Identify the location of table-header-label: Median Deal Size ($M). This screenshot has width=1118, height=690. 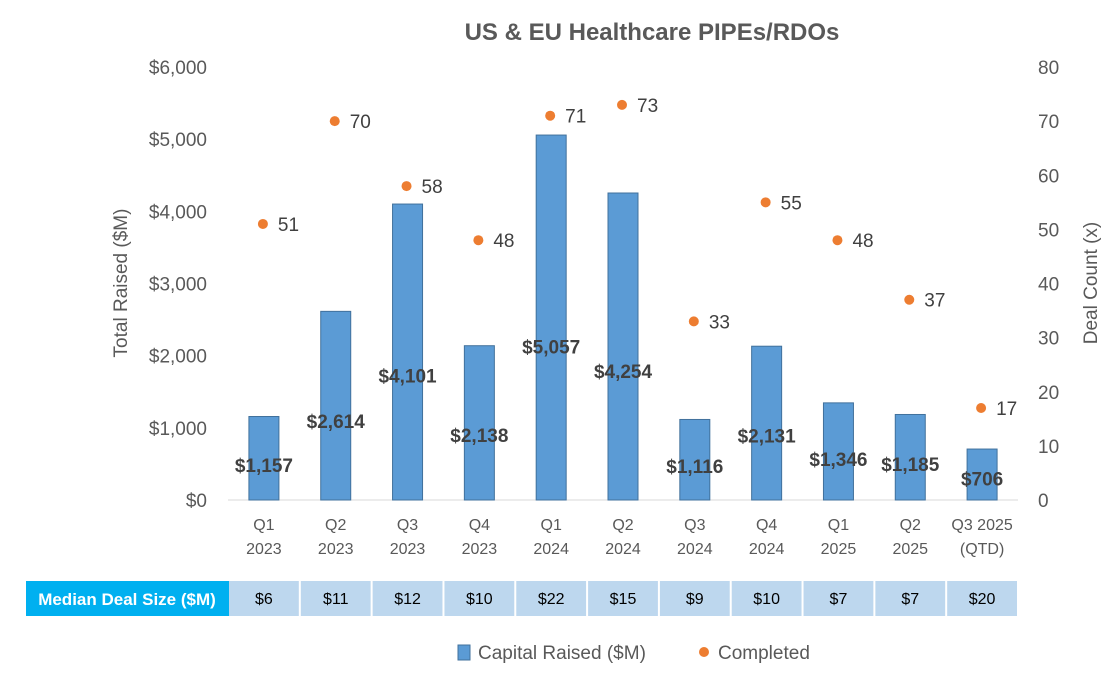
(127, 599).